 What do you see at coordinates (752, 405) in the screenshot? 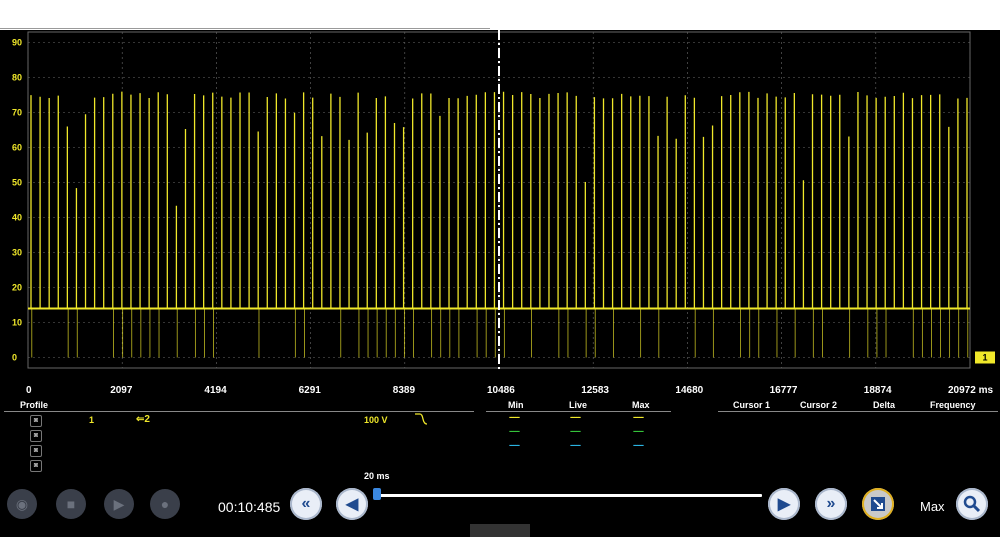
I see `cursor1-header: Cursor 1` at bounding box center [752, 405].